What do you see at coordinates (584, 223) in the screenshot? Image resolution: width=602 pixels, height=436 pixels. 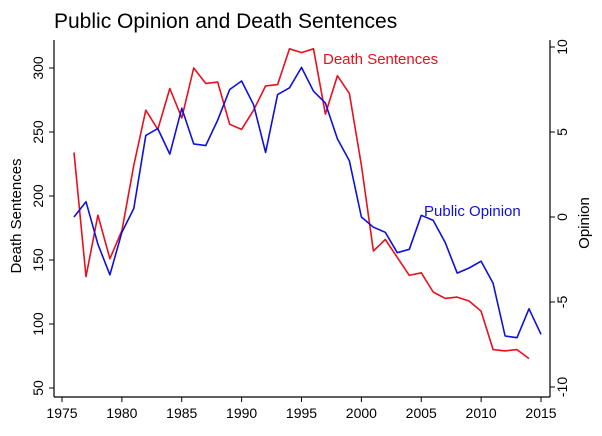 I see `right-axis-label: Opinion` at bounding box center [584, 223].